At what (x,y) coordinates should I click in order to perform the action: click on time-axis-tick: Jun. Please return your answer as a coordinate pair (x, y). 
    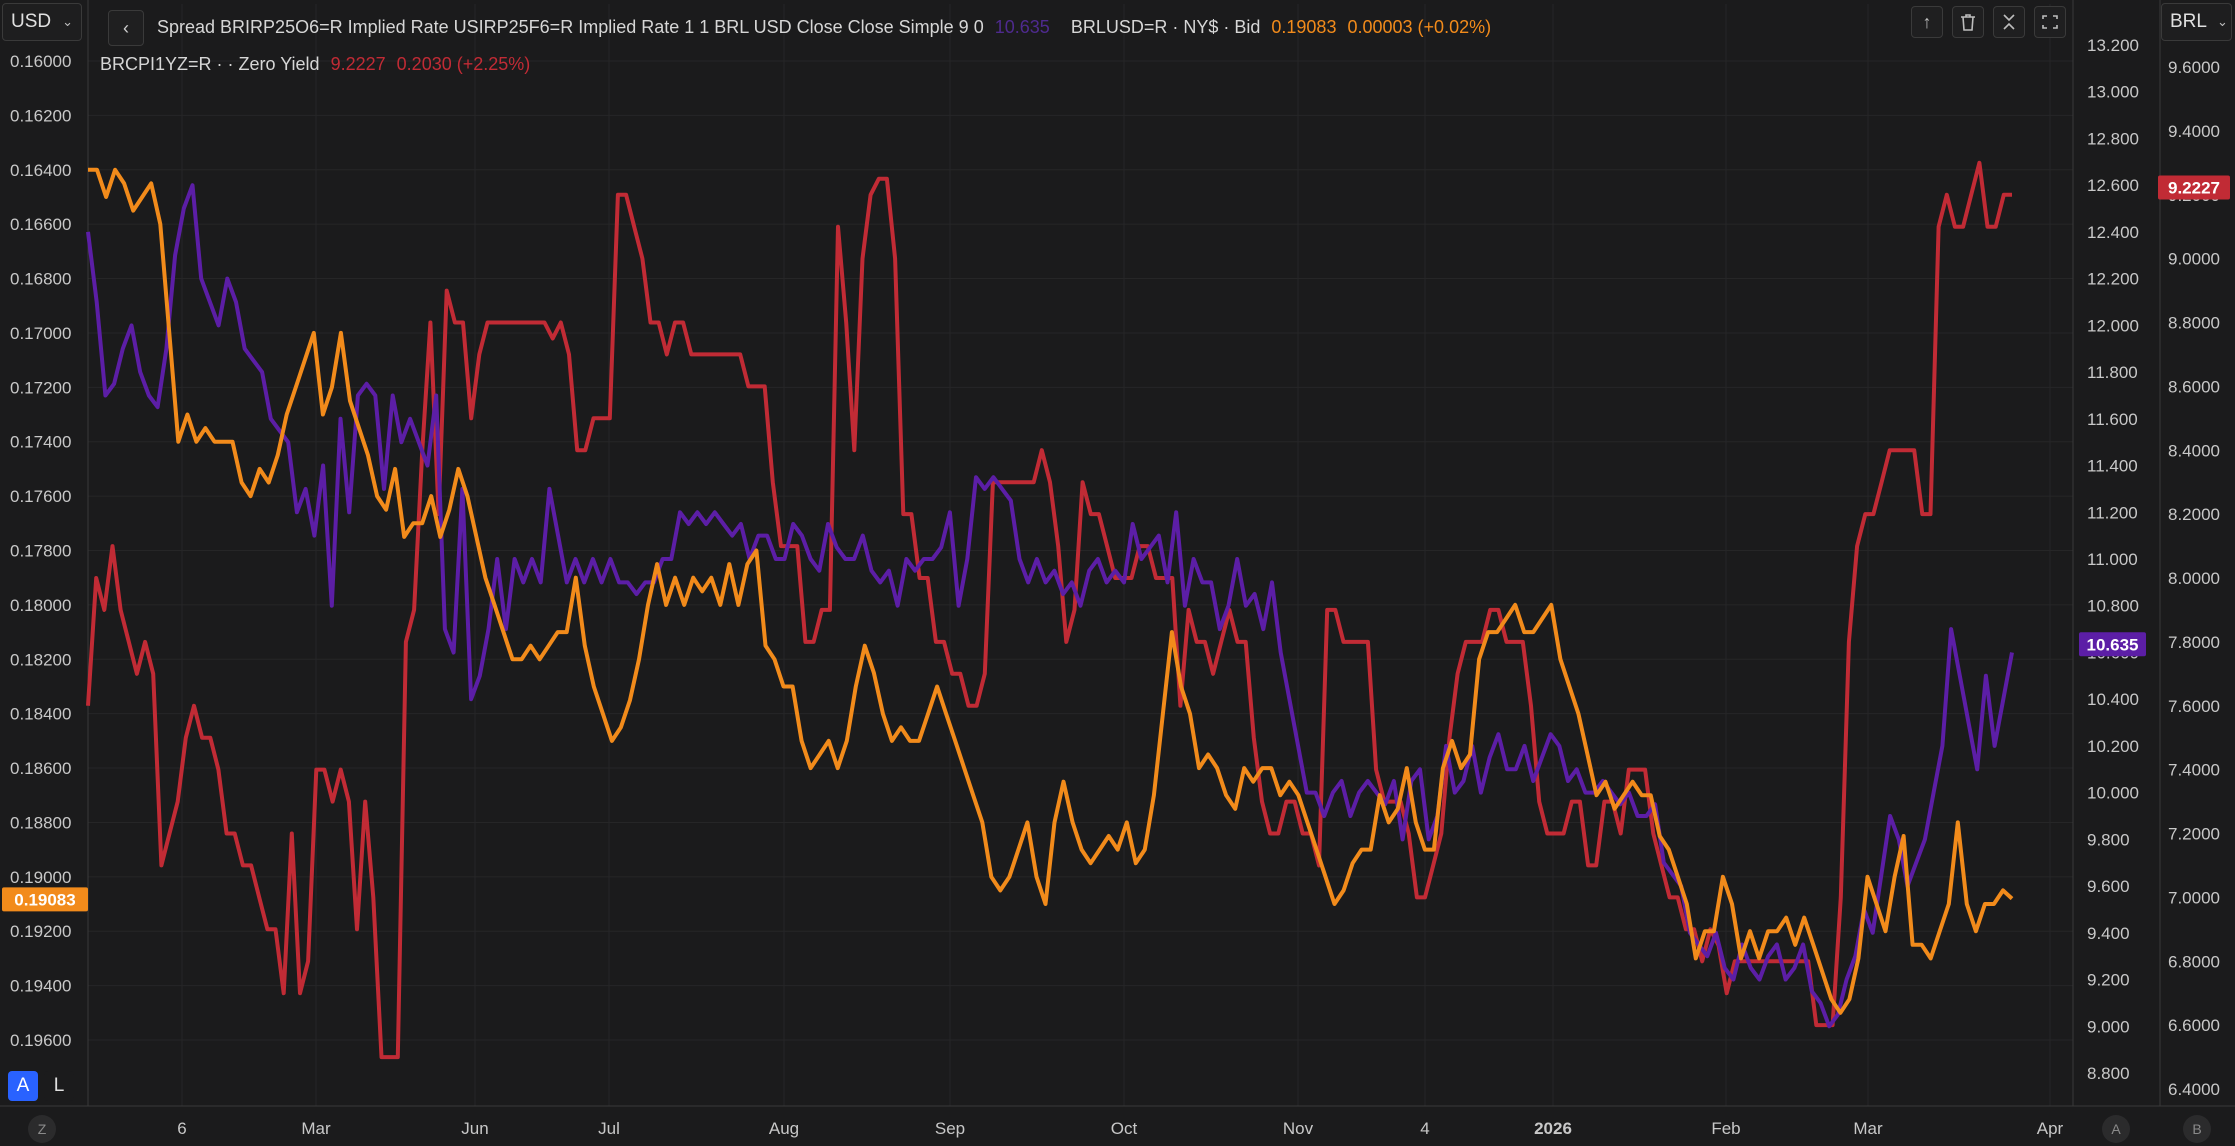
    Looking at the image, I should click on (474, 1128).